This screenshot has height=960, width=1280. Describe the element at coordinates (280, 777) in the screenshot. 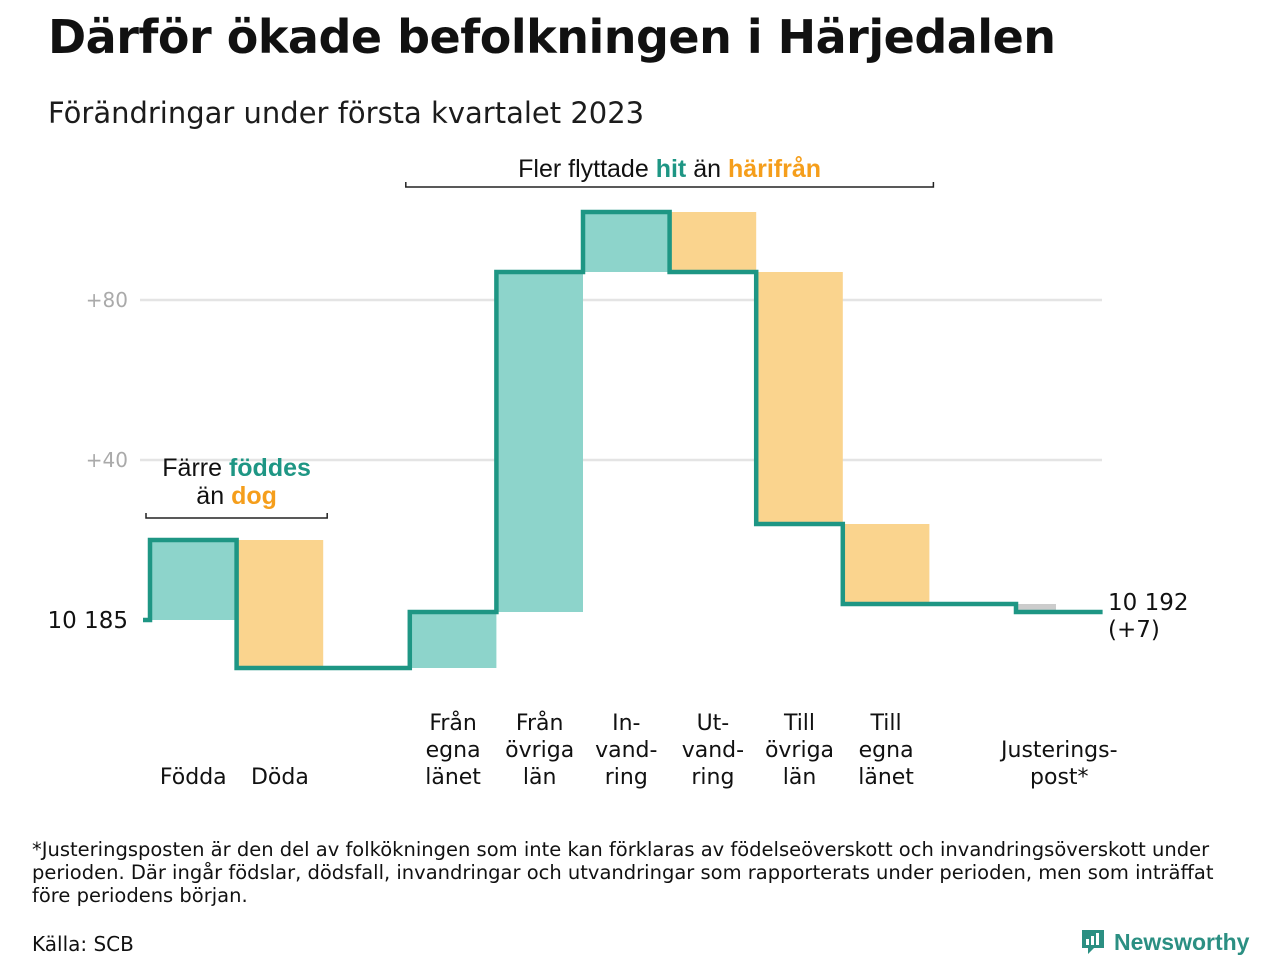

I see `x-category-label: Döda` at that location.